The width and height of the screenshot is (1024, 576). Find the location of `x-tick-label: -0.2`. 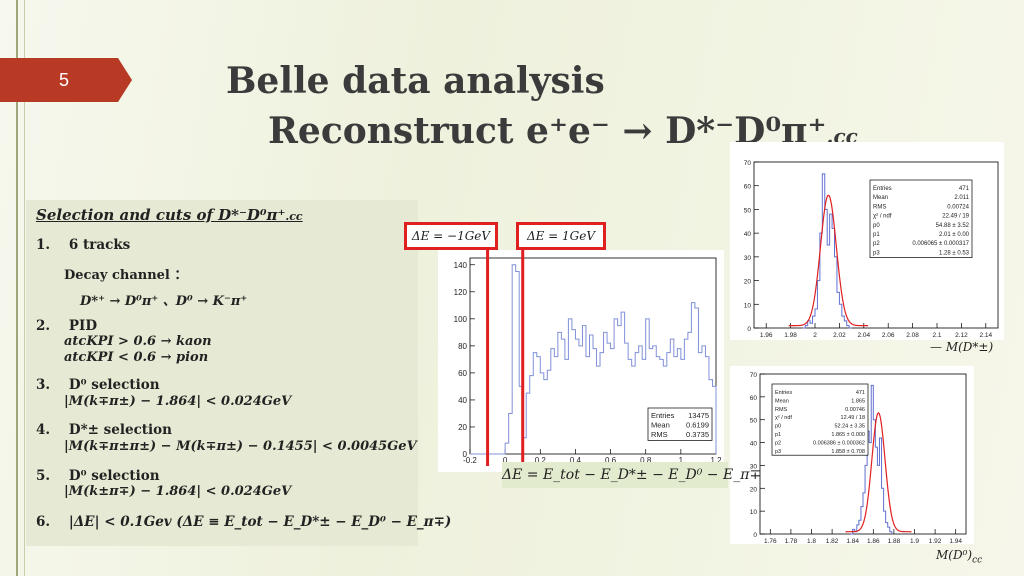

x-tick-label: -0.2 is located at coordinates (470, 460).